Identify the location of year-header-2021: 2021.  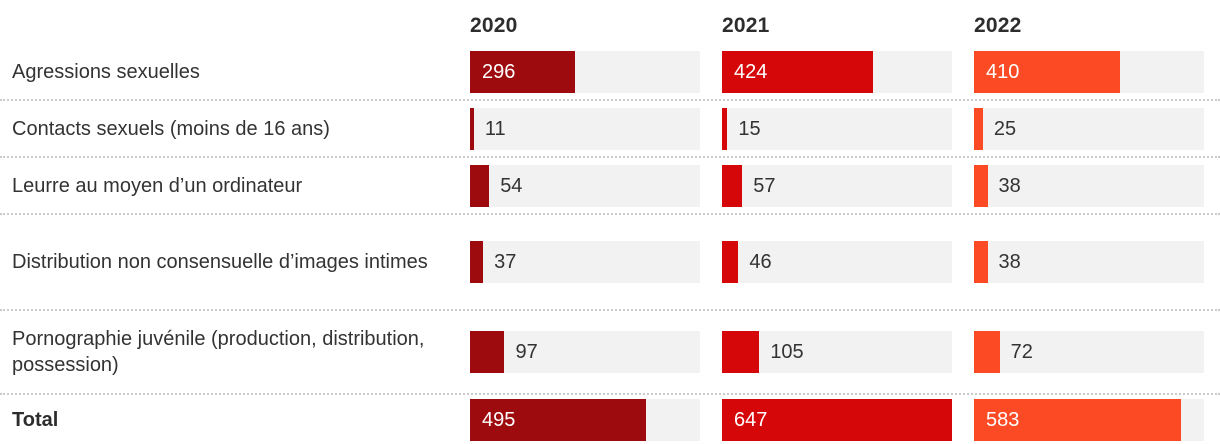
(746, 25).